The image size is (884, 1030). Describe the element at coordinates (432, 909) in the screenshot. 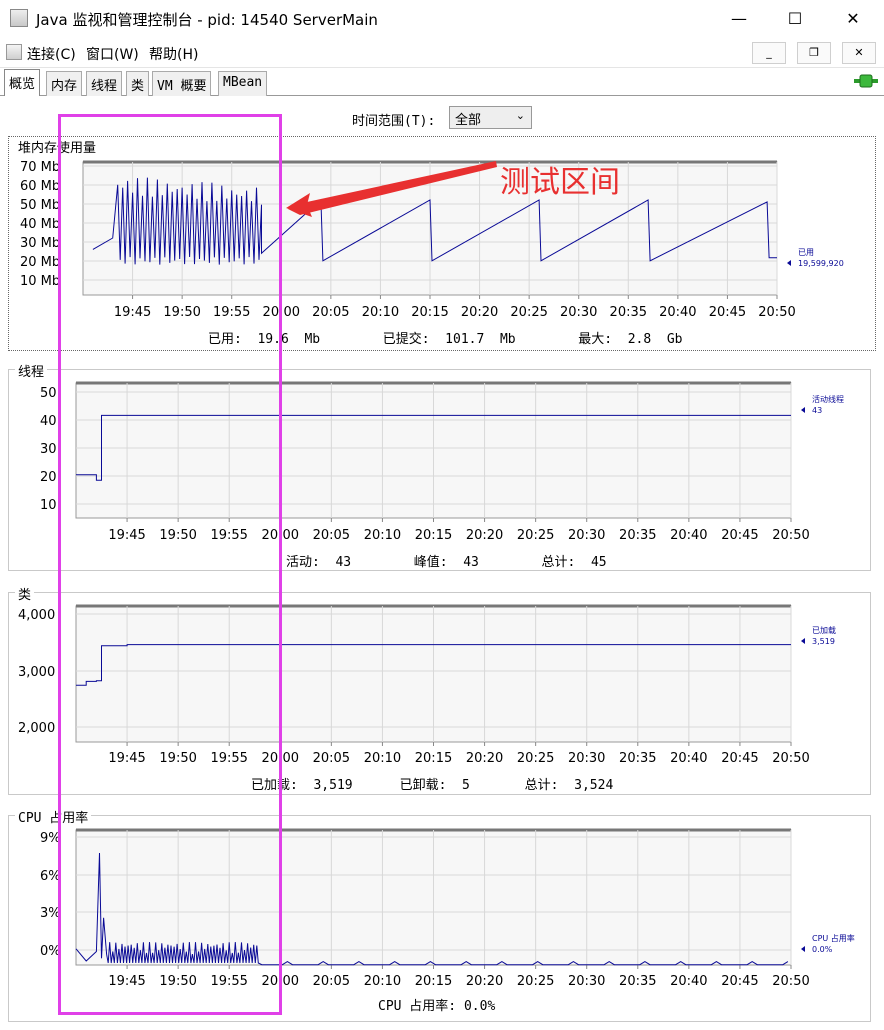

I see `cpu-series-line` at that location.